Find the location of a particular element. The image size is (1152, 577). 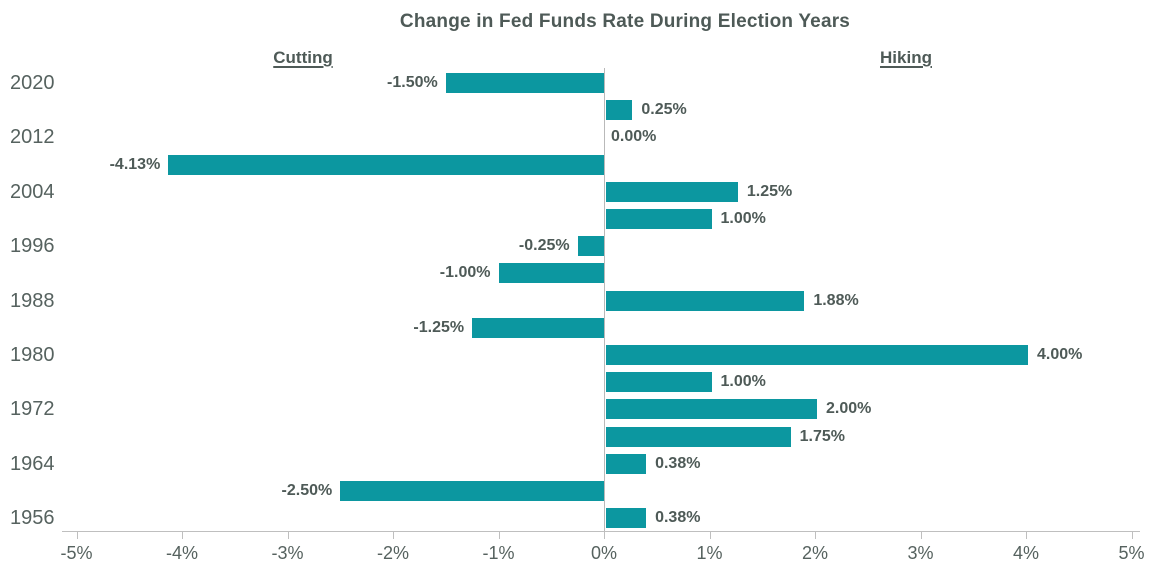

x-axis-line is located at coordinates (601, 531).